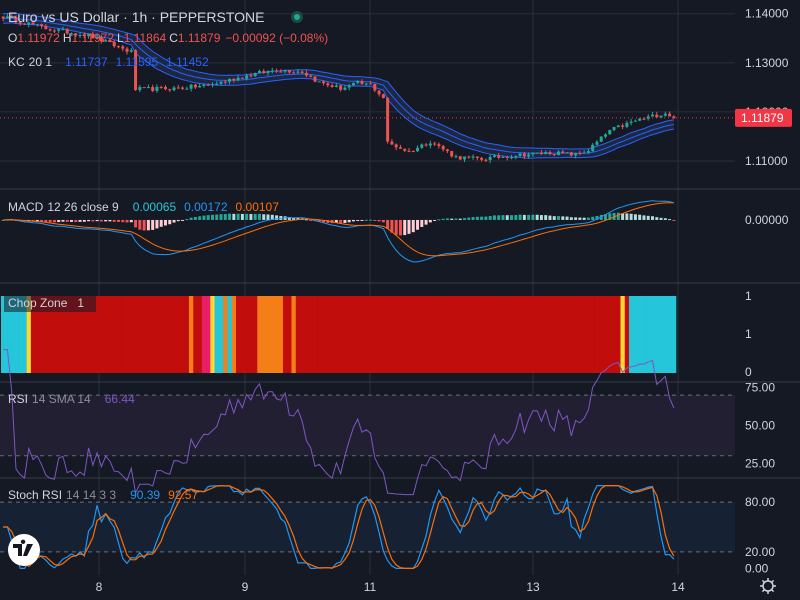 This screenshot has height=600, width=800. Describe the element at coordinates (108, 62) in the screenshot. I see `kc-legend: KC 20 1 1.11737 1.11595 1.11452` at that location.